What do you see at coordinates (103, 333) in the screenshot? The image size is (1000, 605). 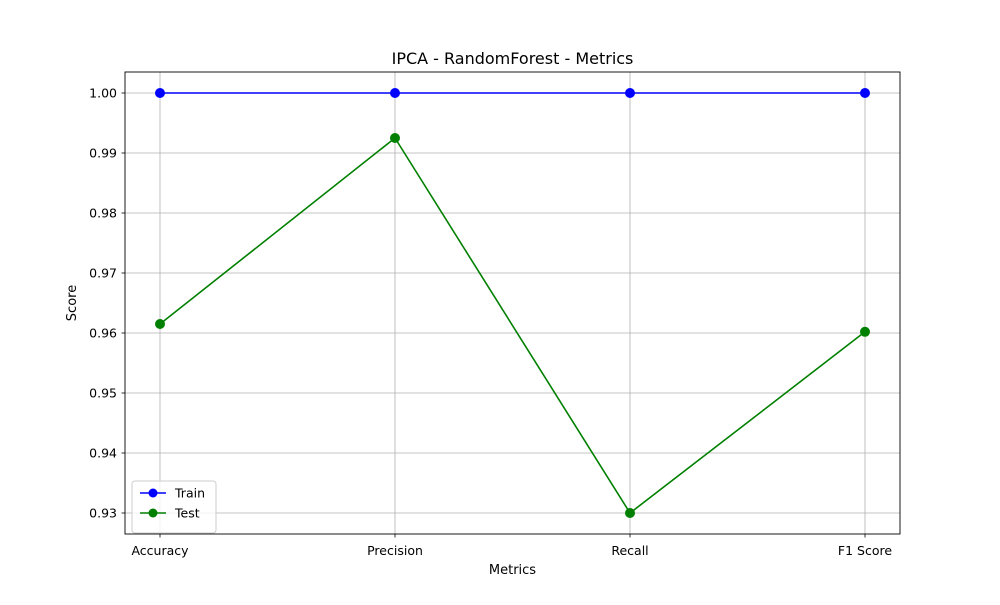 I see `y-tick-label: 0.96` at bounding box center [103, 333].